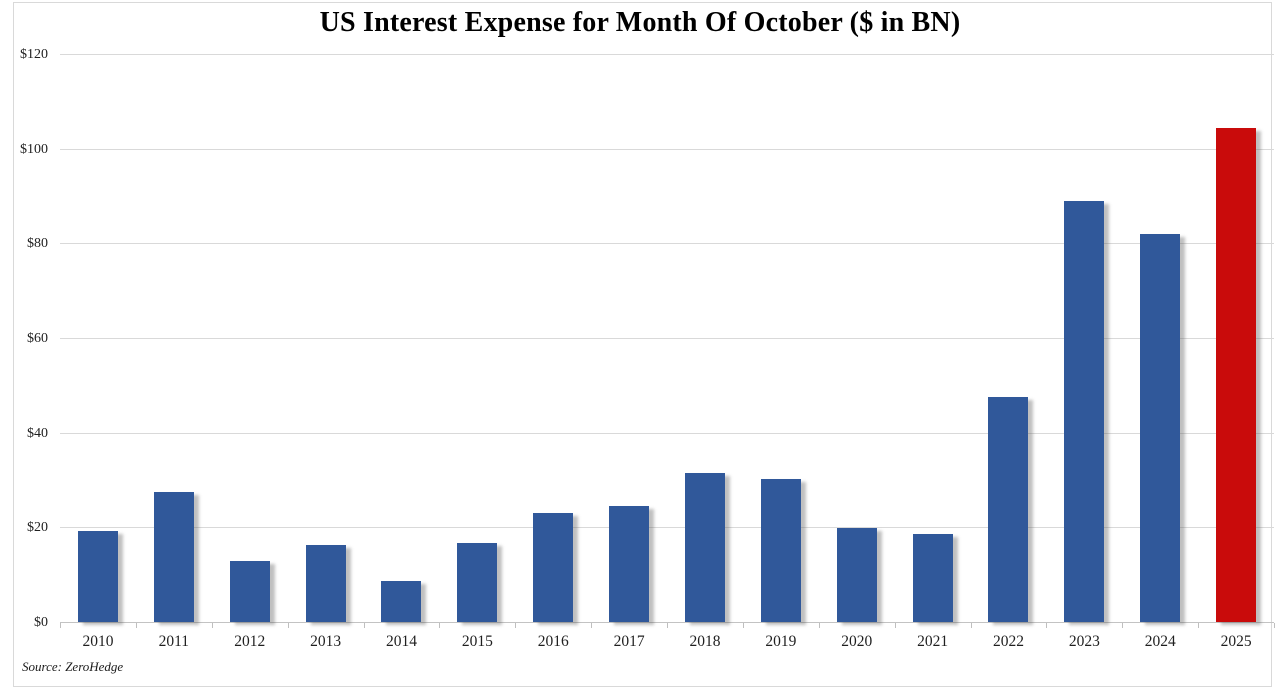 Image resolution: width=1280 pixels, height=689 pixels. I want to click on x-tick-label-2012: 2012, so click(250, 641).